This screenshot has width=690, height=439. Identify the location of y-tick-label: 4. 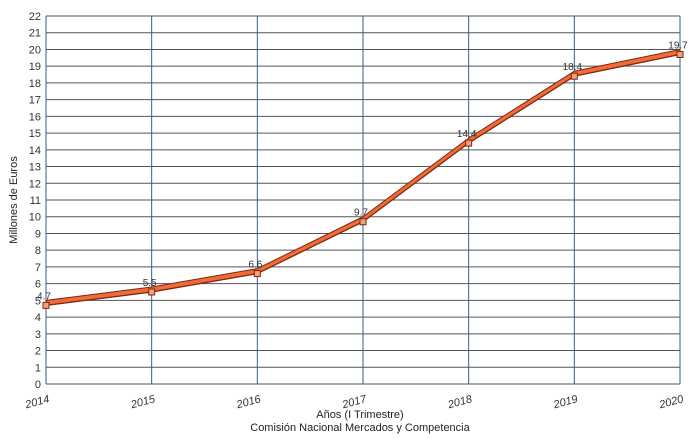
(38, 318).